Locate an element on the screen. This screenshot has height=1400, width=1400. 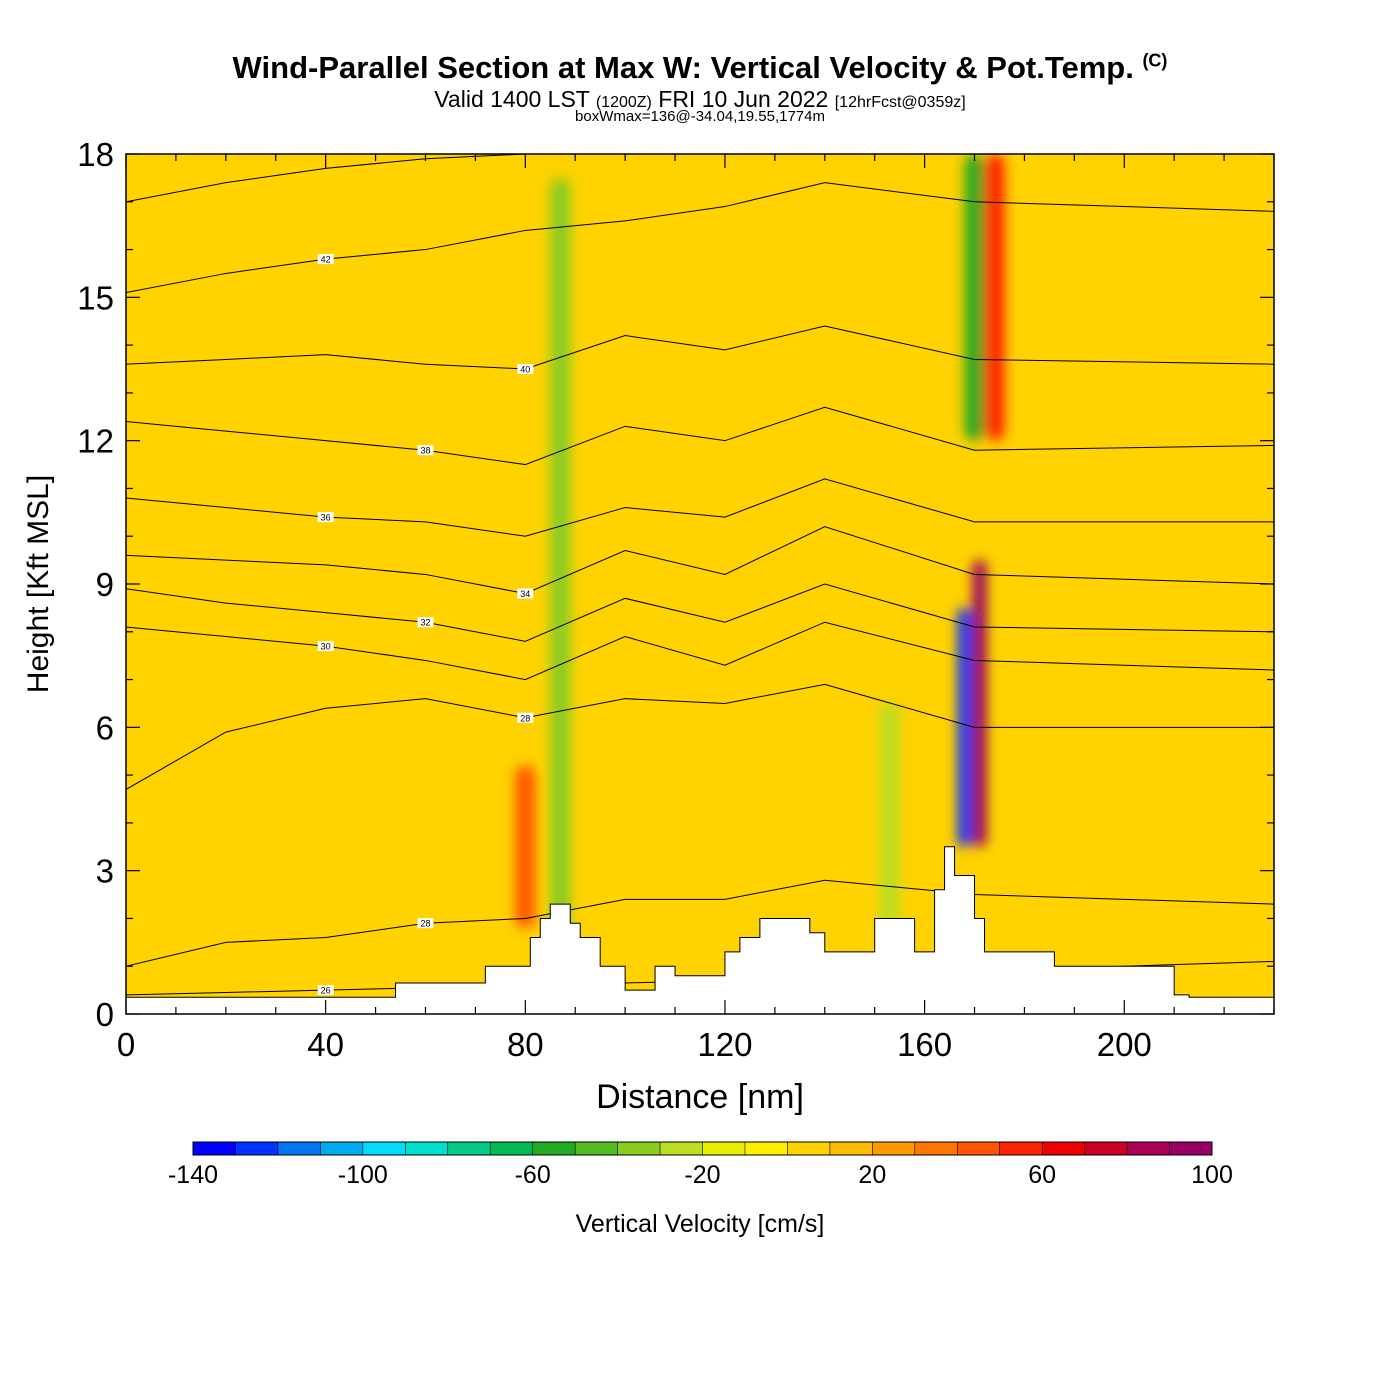
colorbar-tick-label: -20 is located at coordinates (702, 1175).